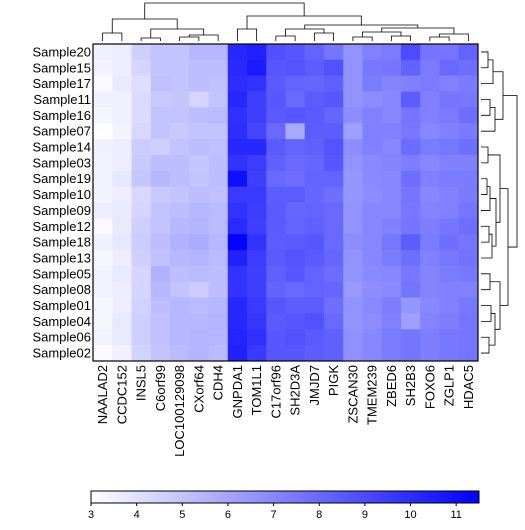 This screenshot has height=530, width=525. Describe the element at coordinates (61, 337) in the screenshot. I see `row-label: Sample06` at that location.